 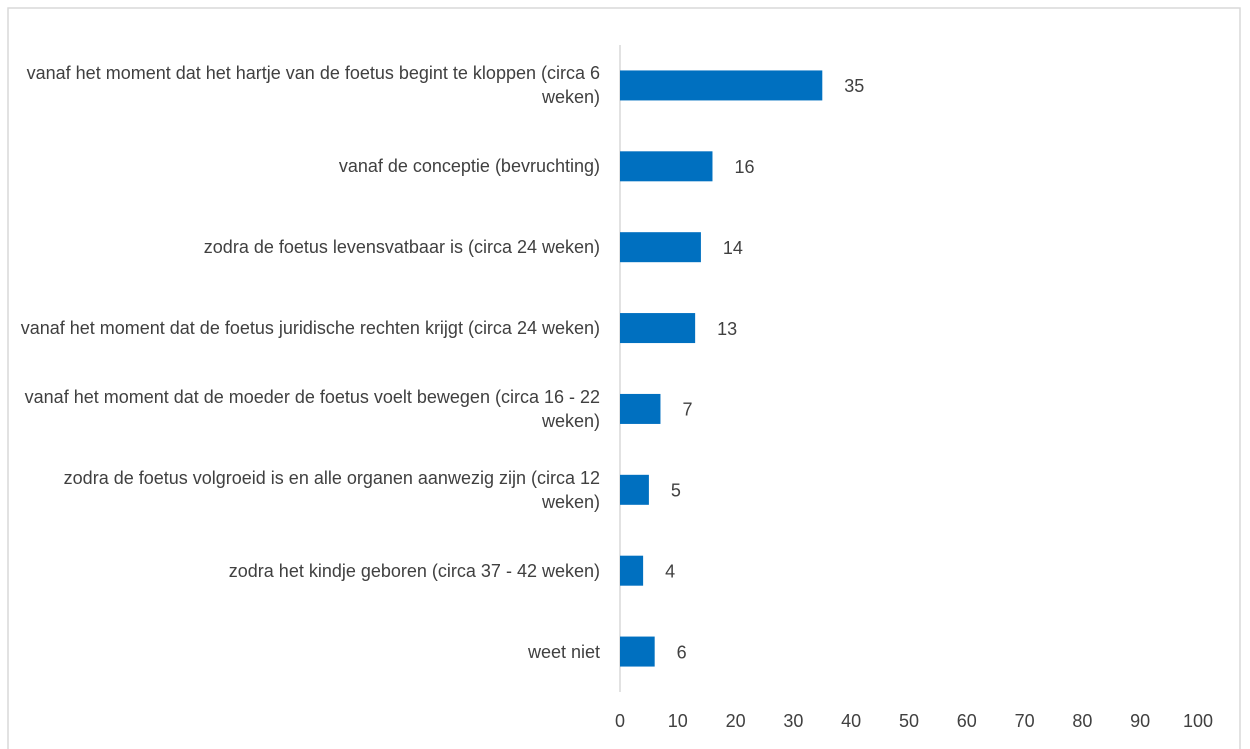 What do you see at coordinates (1025, 721) in the screenshot?
I see `x-tick-label: 70` at bounding box center [1025, 721].